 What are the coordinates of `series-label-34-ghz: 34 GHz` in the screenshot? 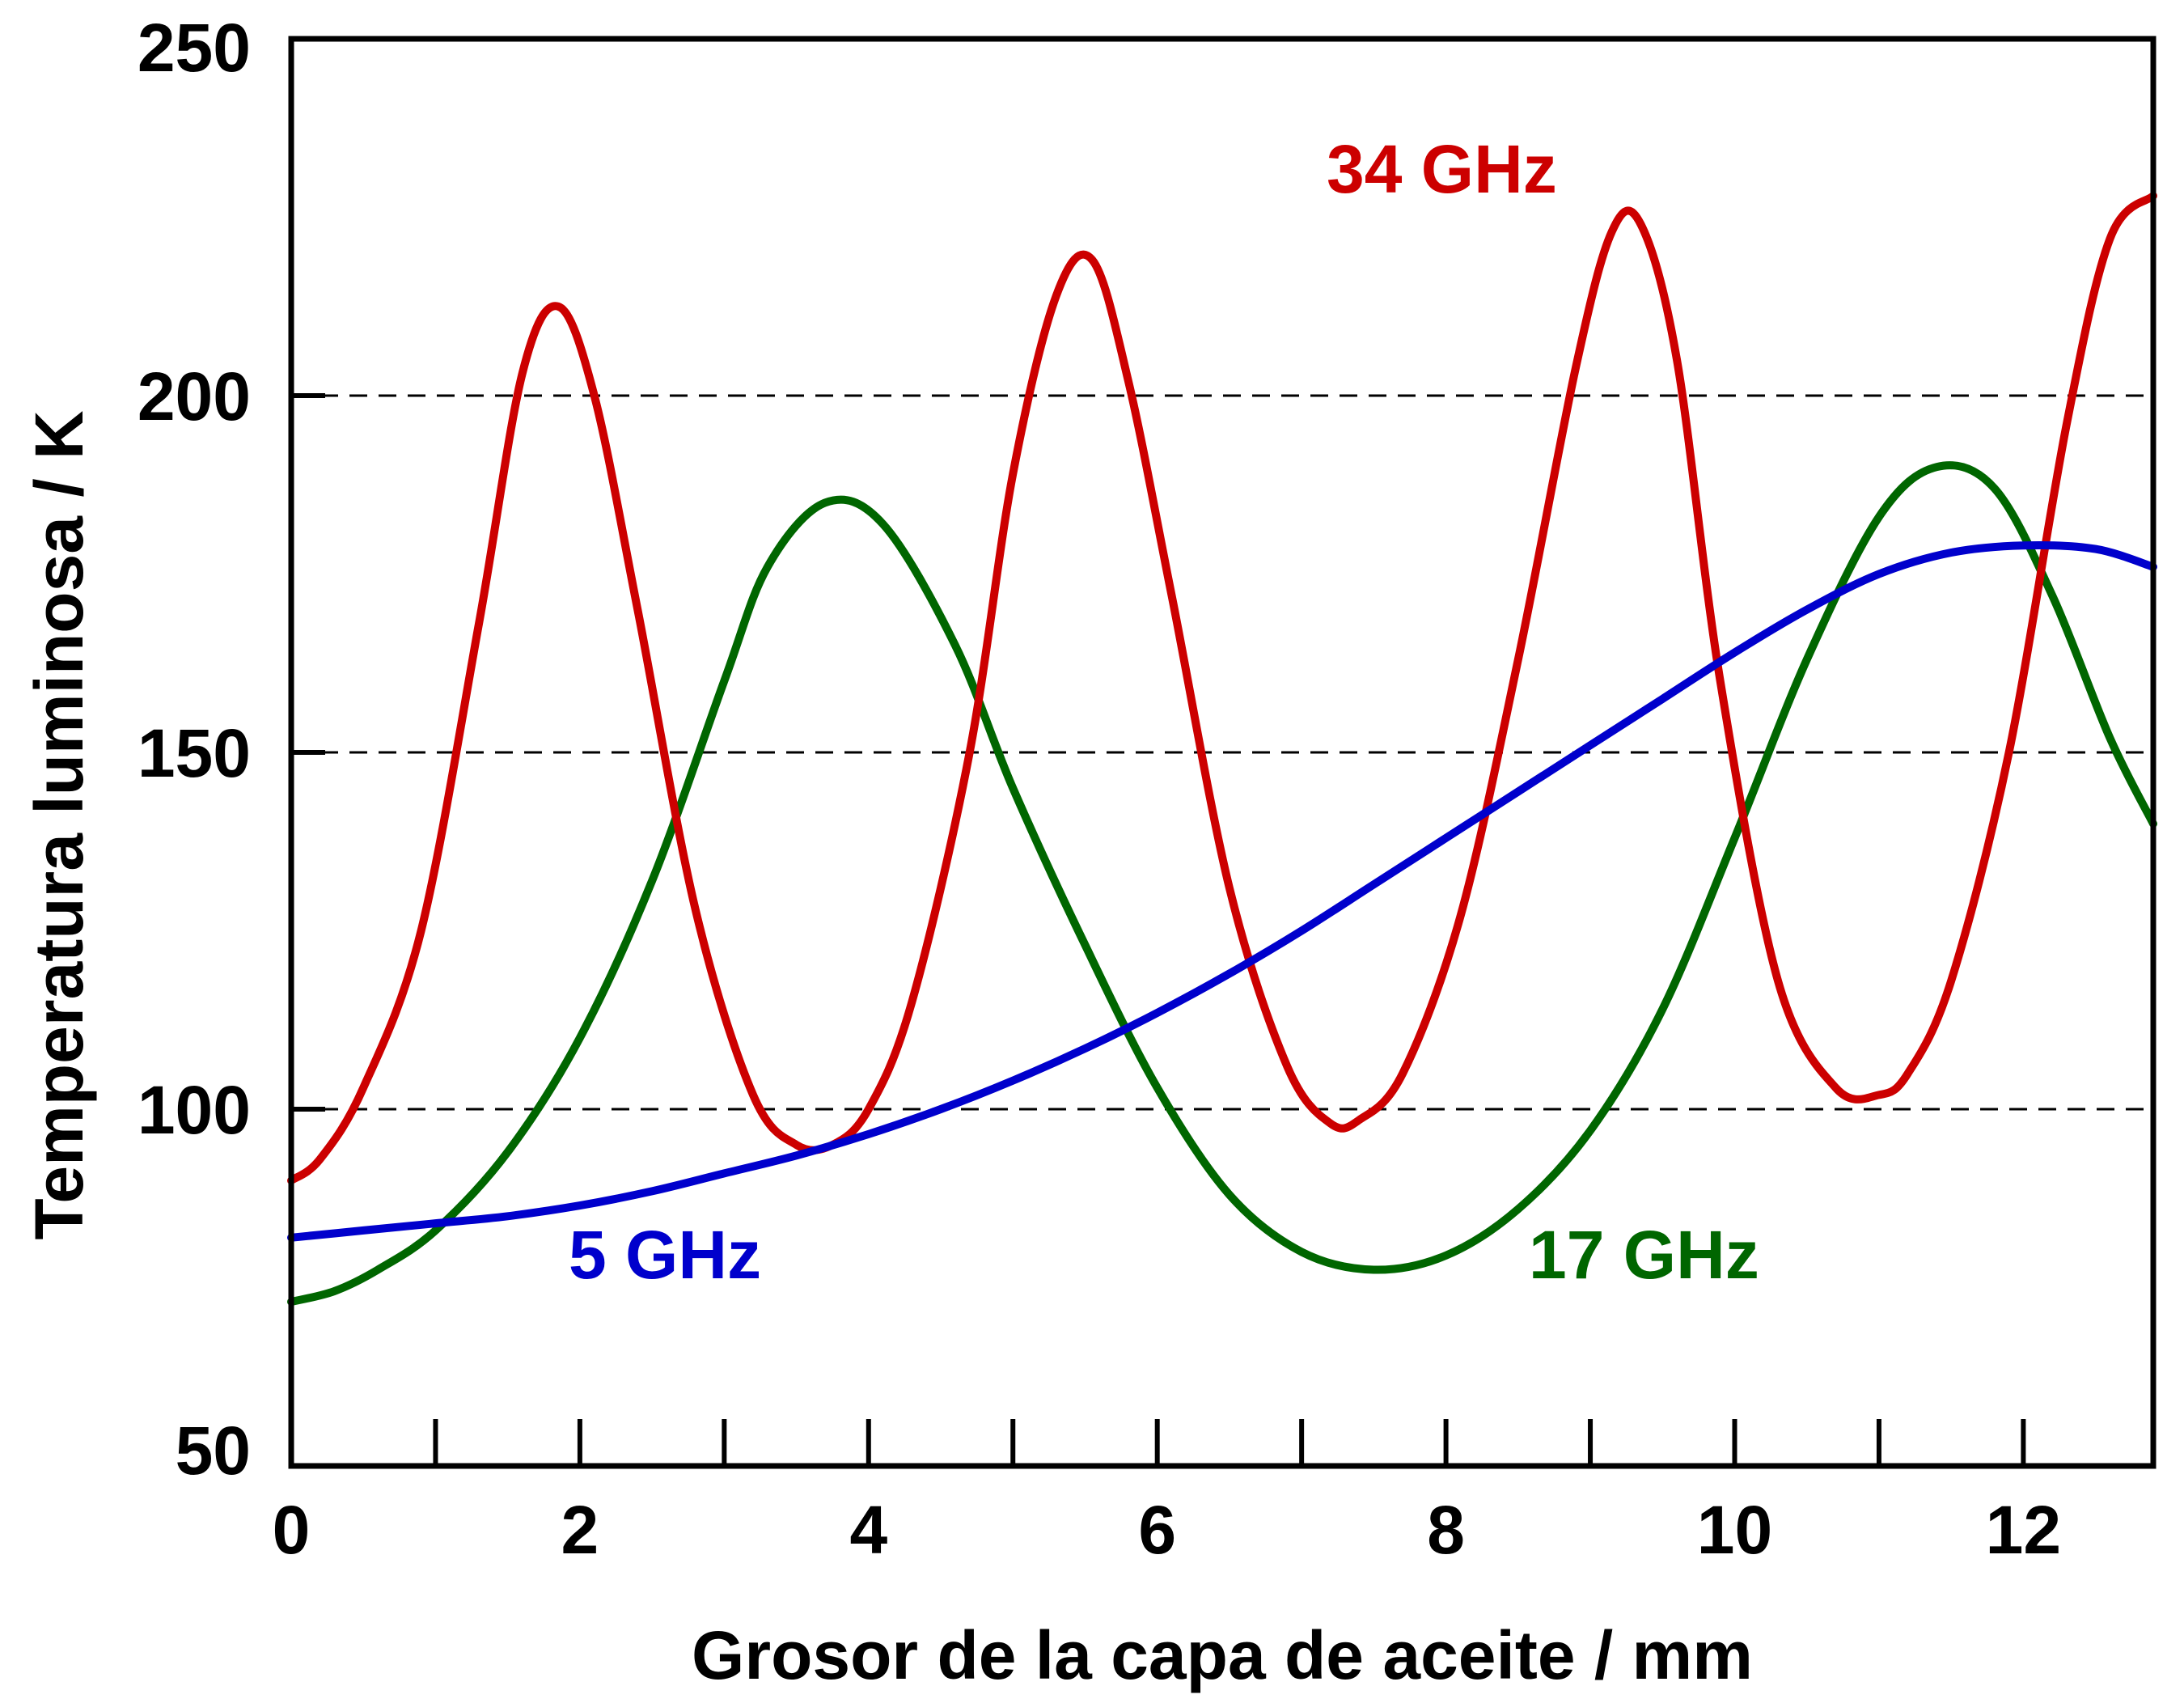 It's located at (1442, 169).